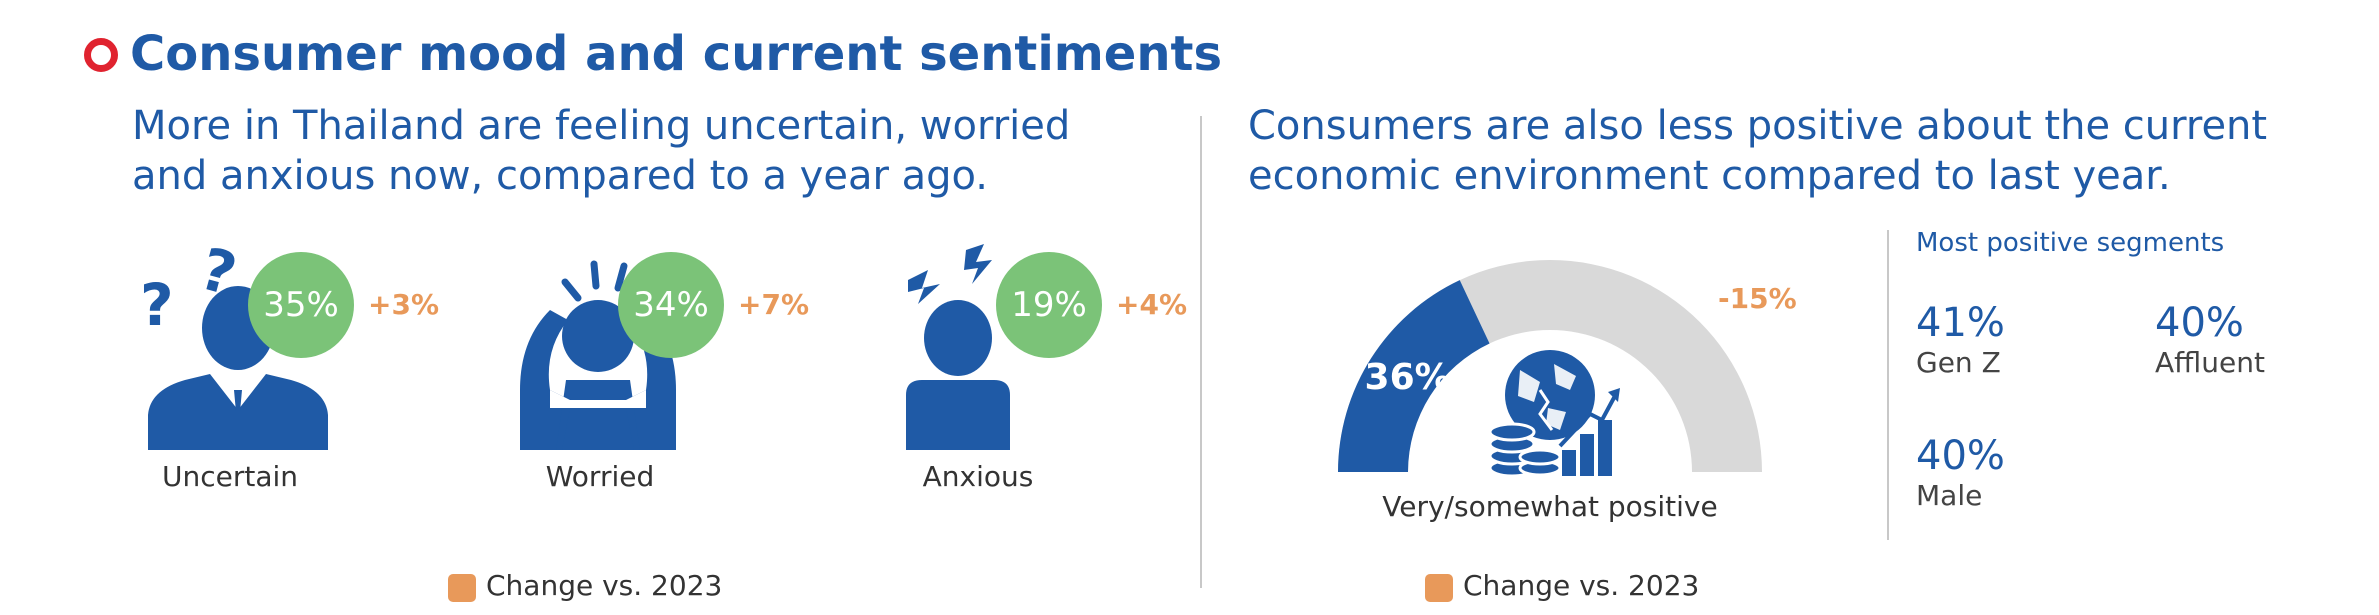  Describe the element at coordinates (560, 176) in the screenshot. I see `left-subtitle-line2: and anxious now, compared to a year ago.` at that location.